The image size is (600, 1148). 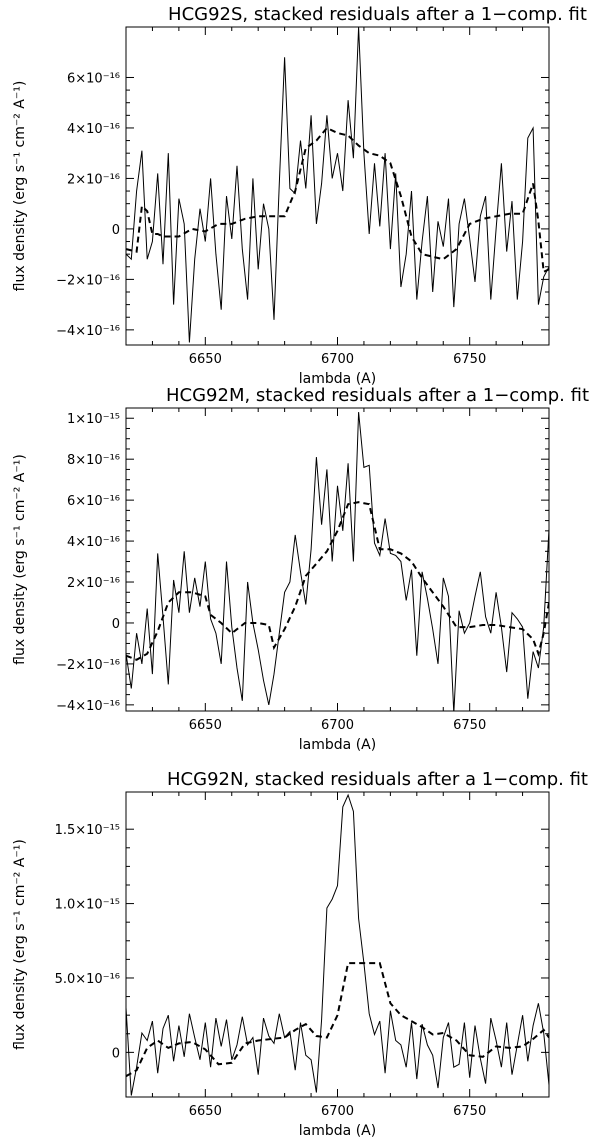 I want to click on y-tick-label: 1.0×10⁻¹⁵, so click(x=87, y=905).